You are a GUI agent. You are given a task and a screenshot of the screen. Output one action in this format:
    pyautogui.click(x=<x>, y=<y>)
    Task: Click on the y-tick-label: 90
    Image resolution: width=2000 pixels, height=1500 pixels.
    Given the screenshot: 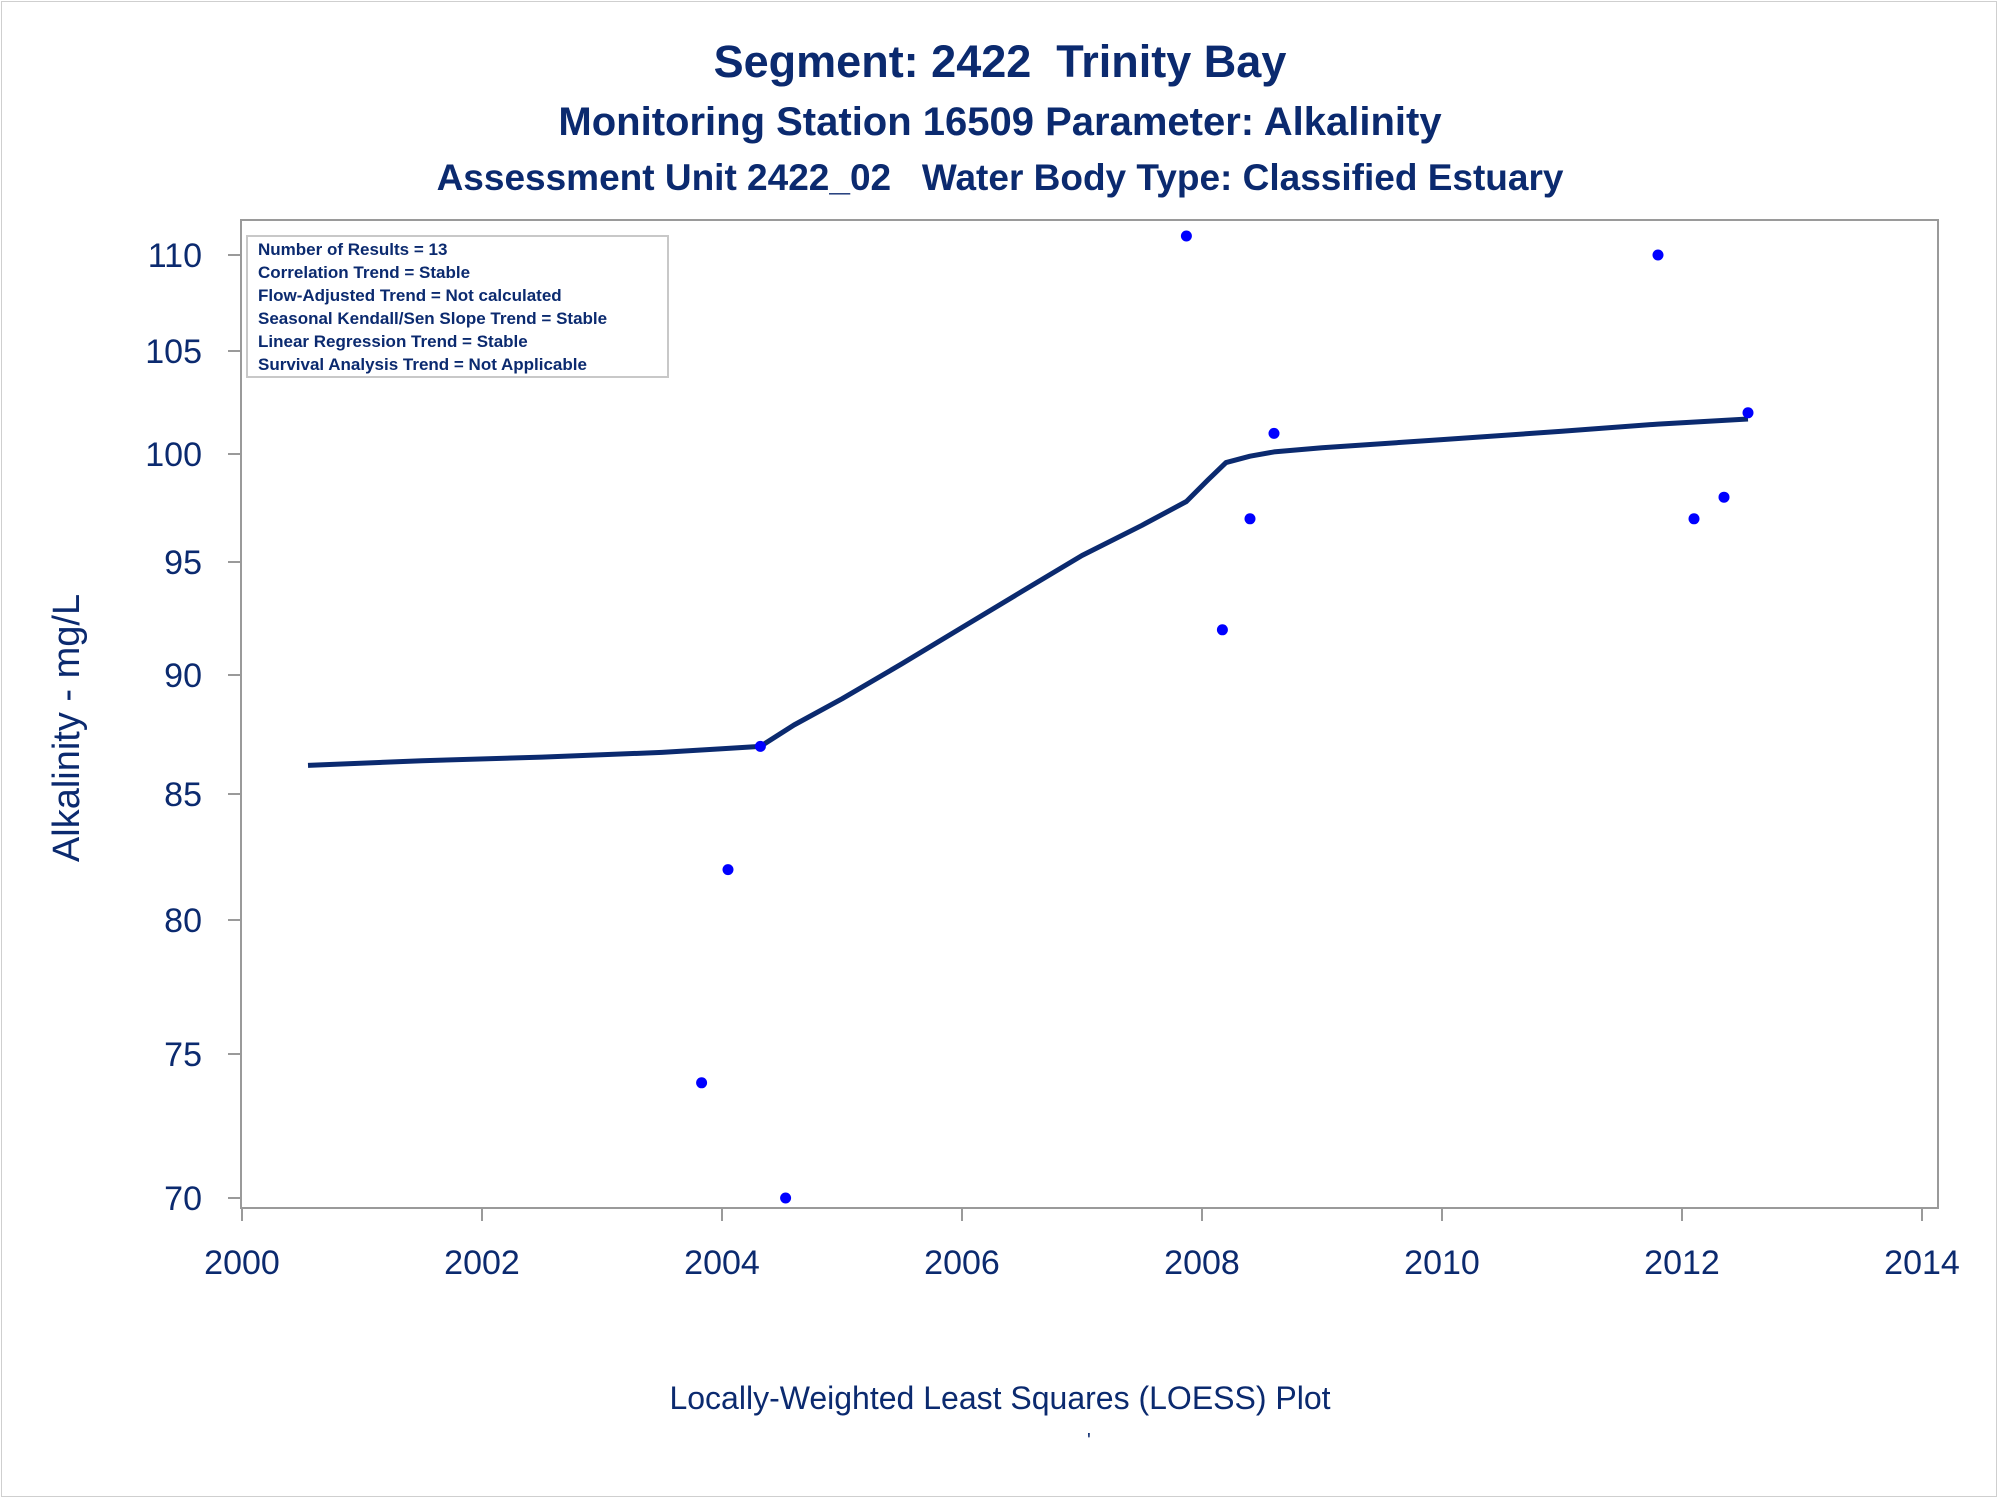 What is the action you would take?
    pyautogui.click(x=183, y=676)
    